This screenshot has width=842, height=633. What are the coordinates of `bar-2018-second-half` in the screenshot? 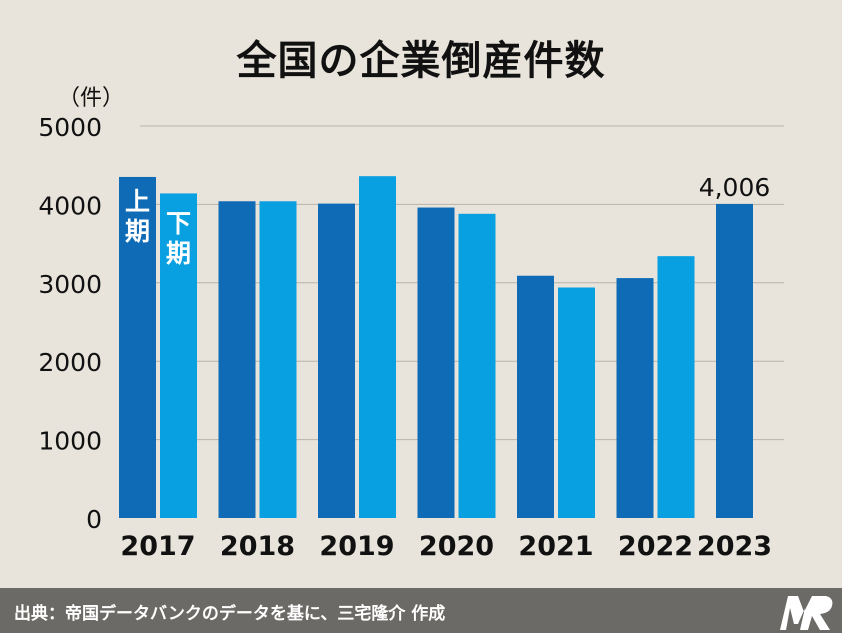 It's located at (278, 360).